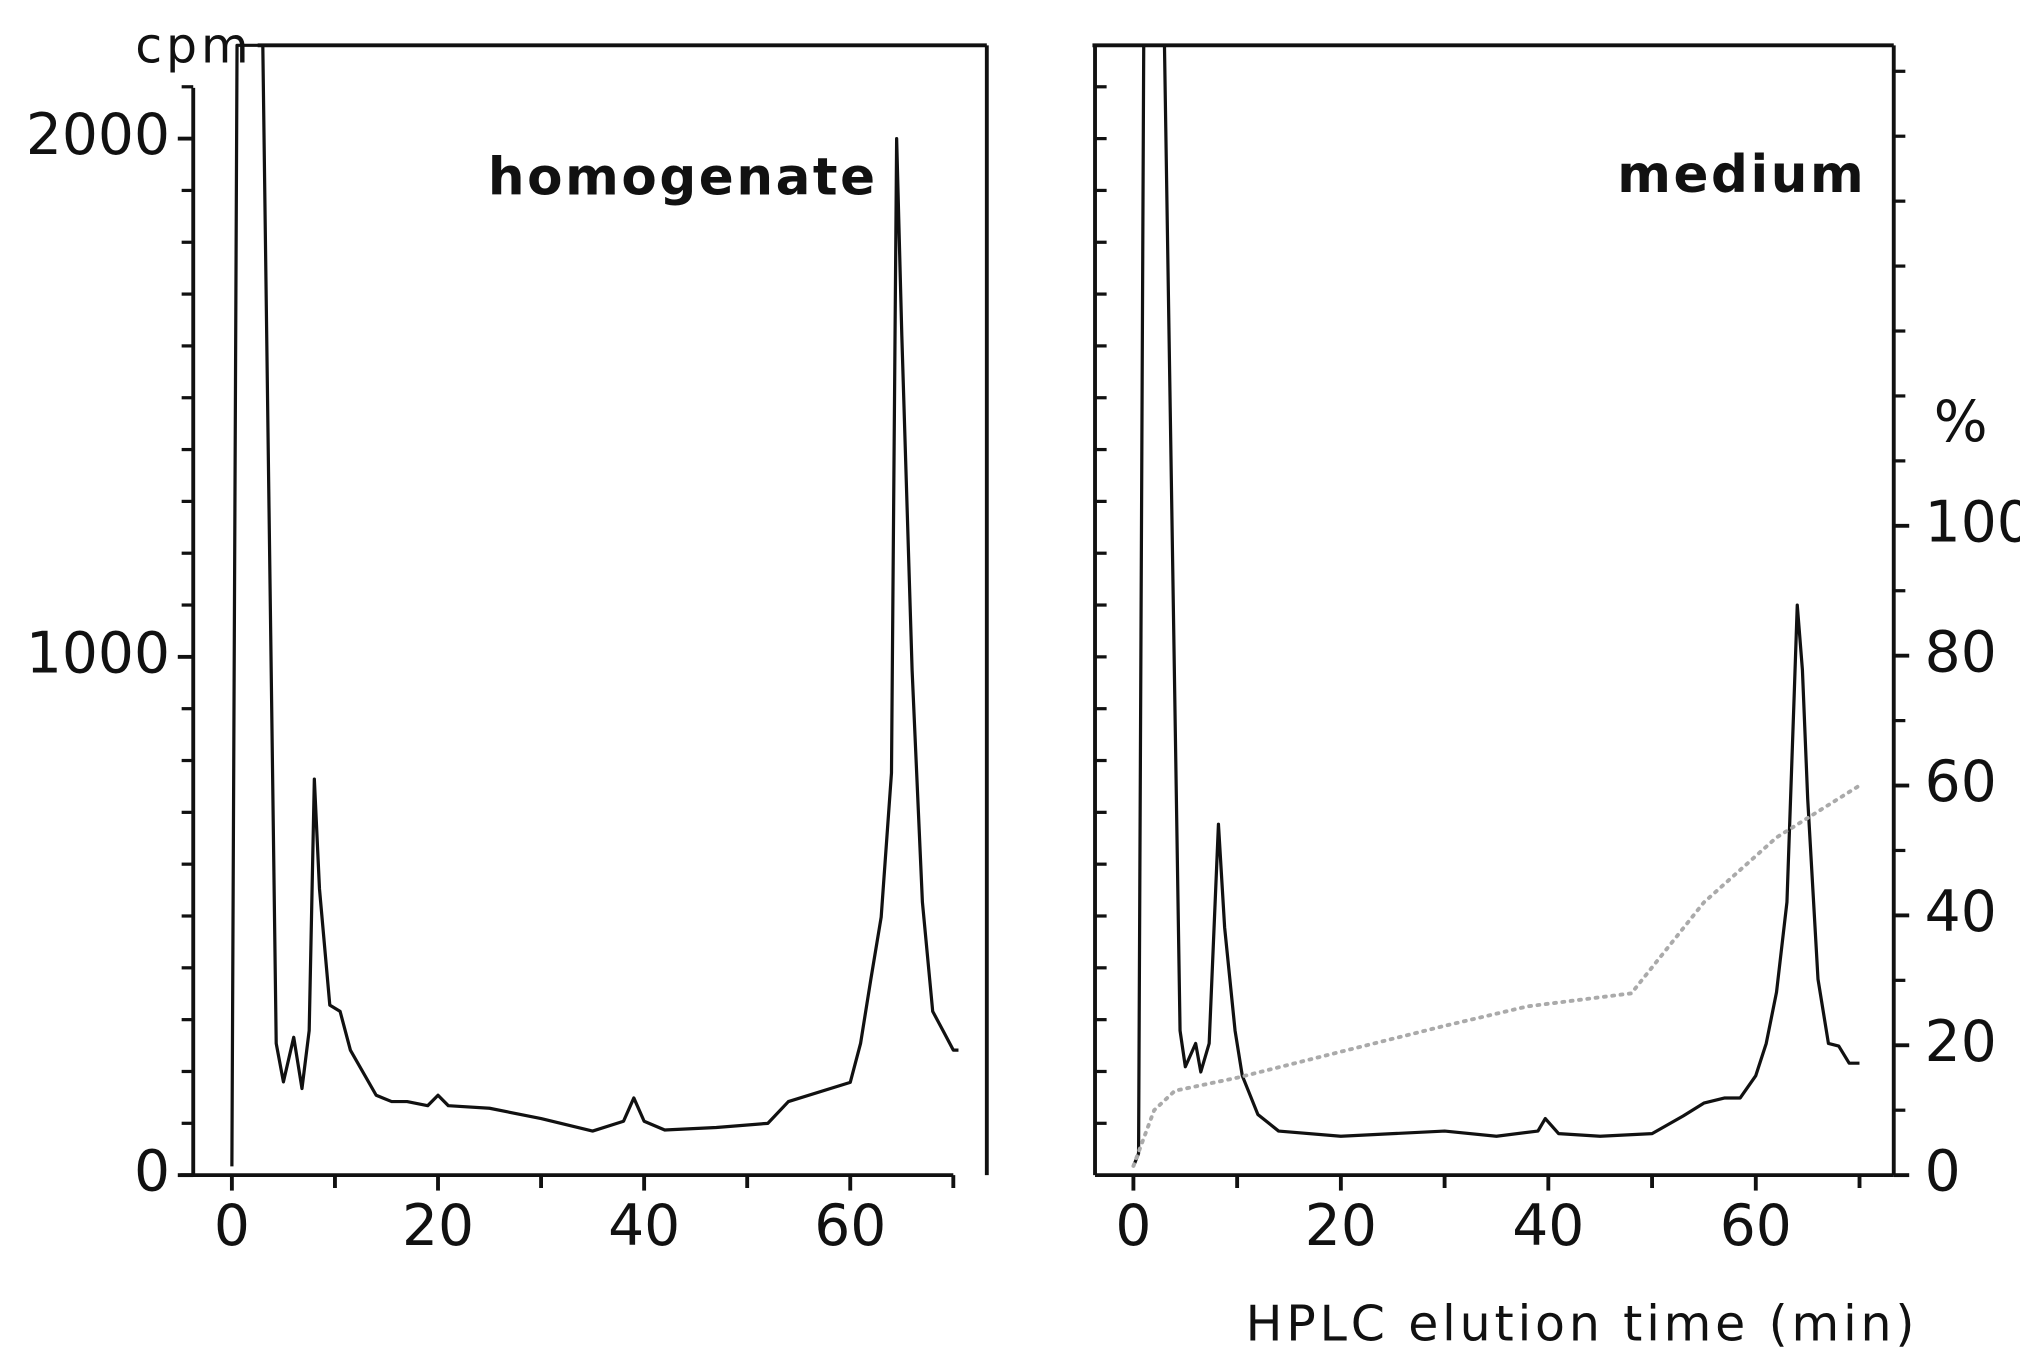 The image size is (2020, 1357). What do you see at coordinates (98, 135) in the screenshot?
I see `y-tick-label: 2000` at bounding box center [98, 135].